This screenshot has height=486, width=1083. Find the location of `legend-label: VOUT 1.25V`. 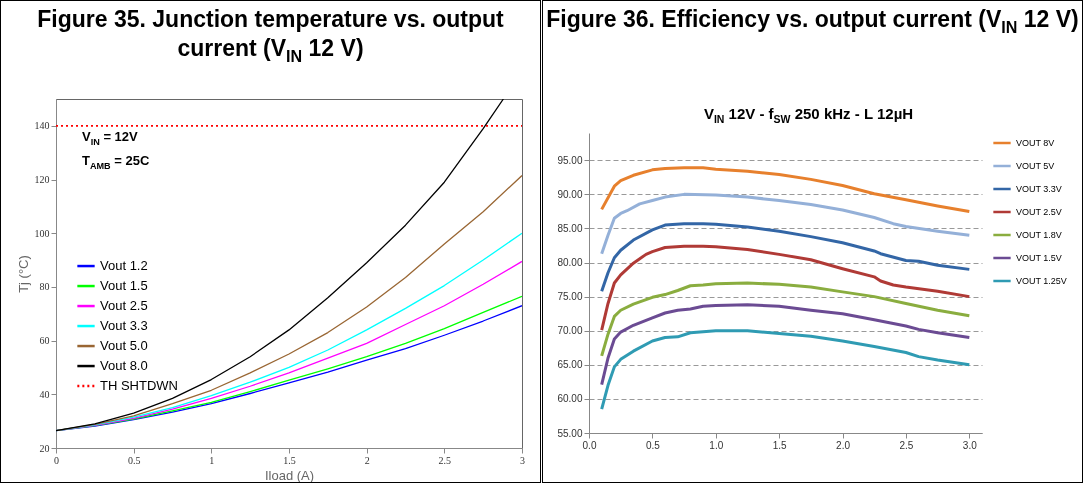

legend-label: VOUT 1.25V is located at coordinates (1041, 281).